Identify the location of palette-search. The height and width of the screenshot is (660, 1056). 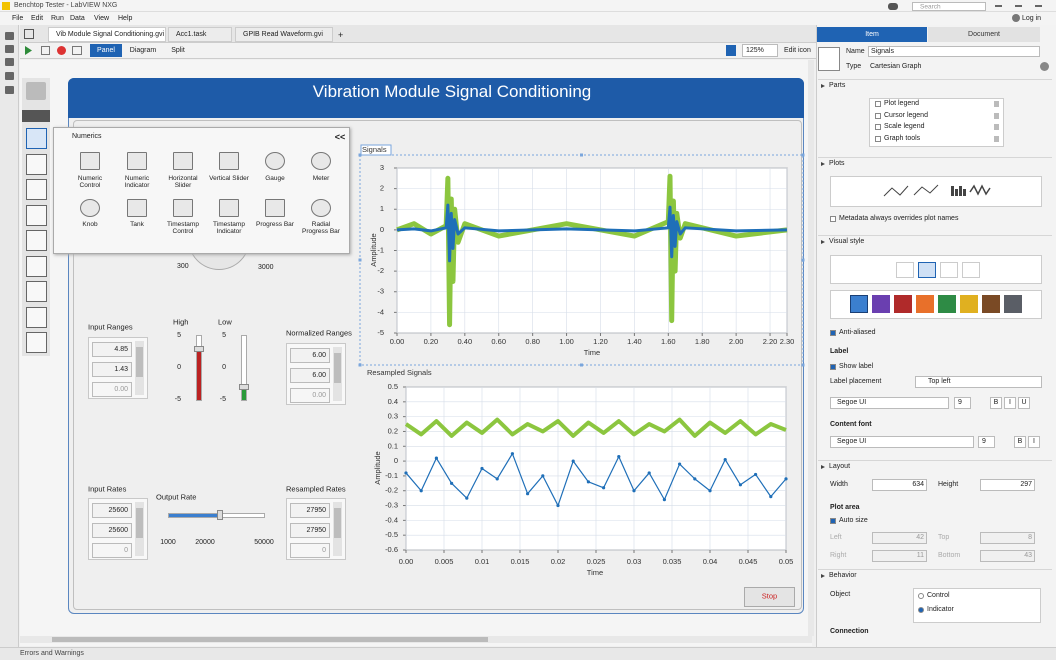
(36, 116).